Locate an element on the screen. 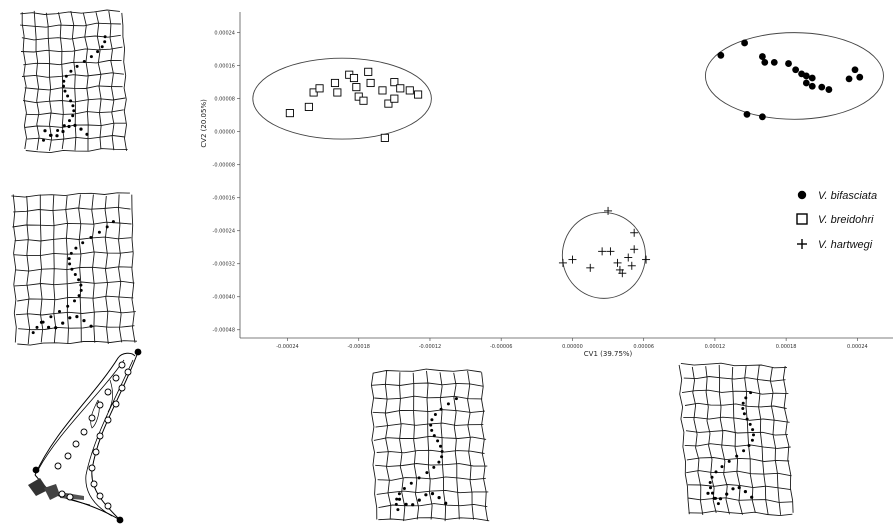 The image size is (893, 527). deformation-grid-bottom-center-left is located at coordinates (430, 445).